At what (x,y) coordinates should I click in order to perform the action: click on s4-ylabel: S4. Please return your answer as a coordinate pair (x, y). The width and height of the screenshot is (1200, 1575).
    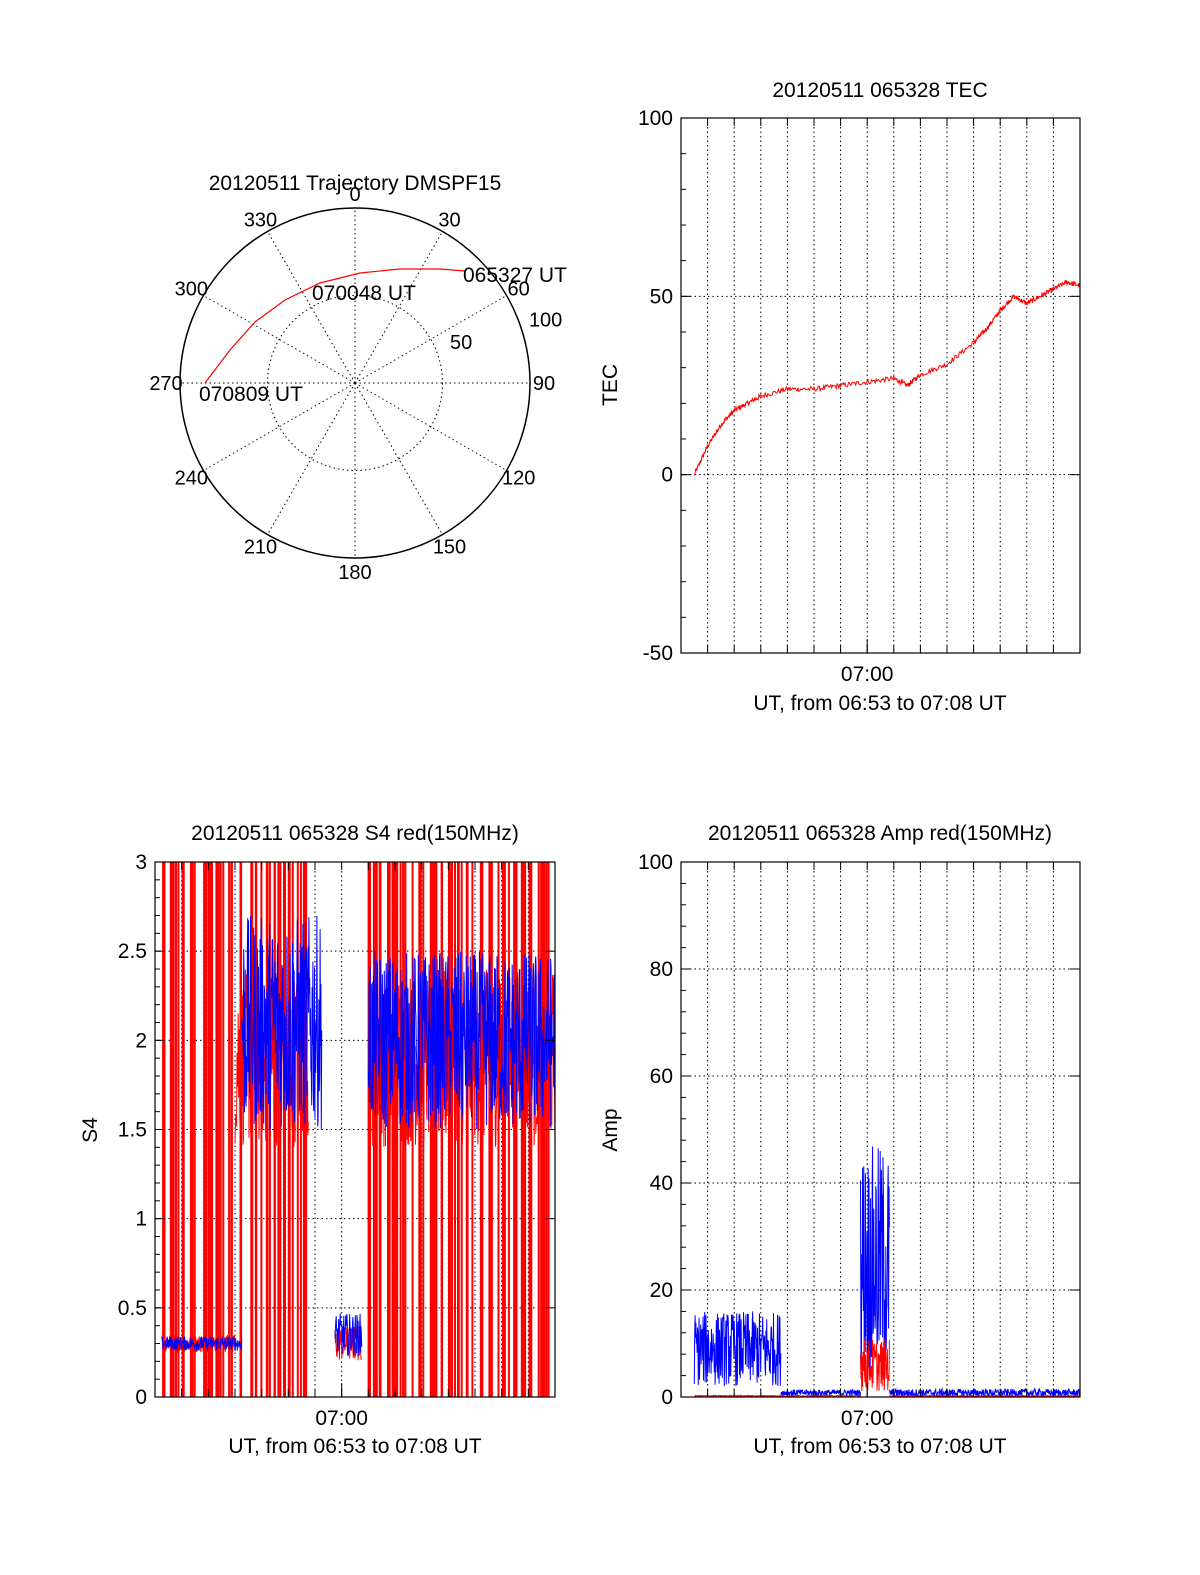
    Looking at the image, I should click on (90, 1130).